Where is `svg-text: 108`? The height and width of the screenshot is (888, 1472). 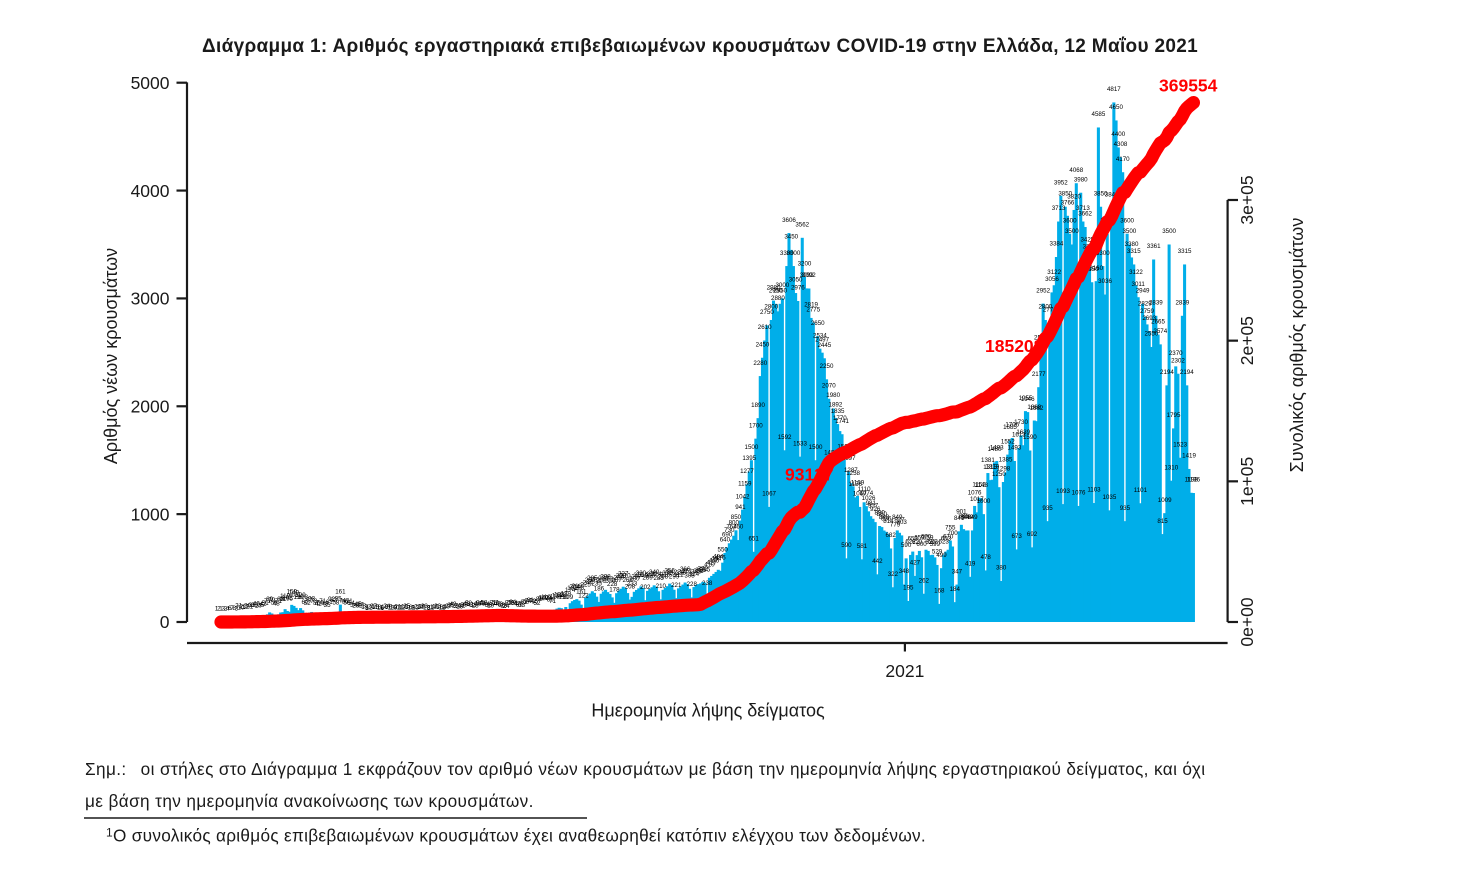 svg-text: 108 is located at coordinates (303, 597).